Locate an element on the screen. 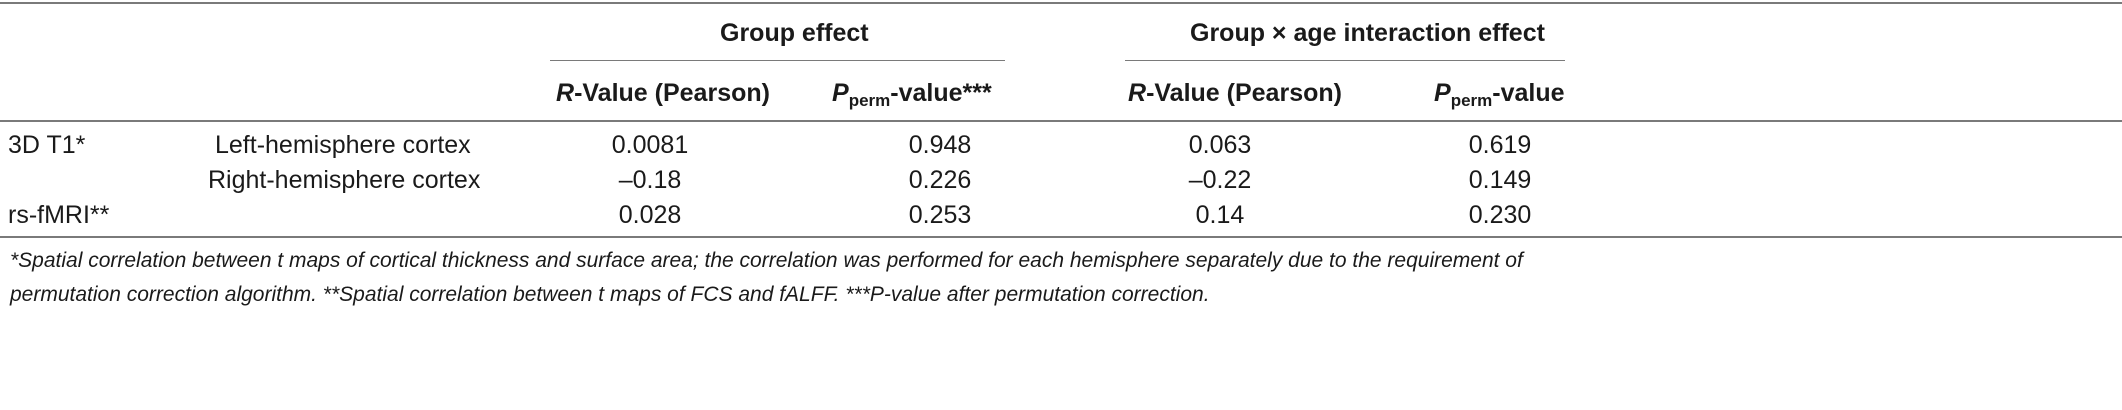 The image size is (2122, 410). row2-inter-p: 0.149 is located at coordinates (1500, 180).